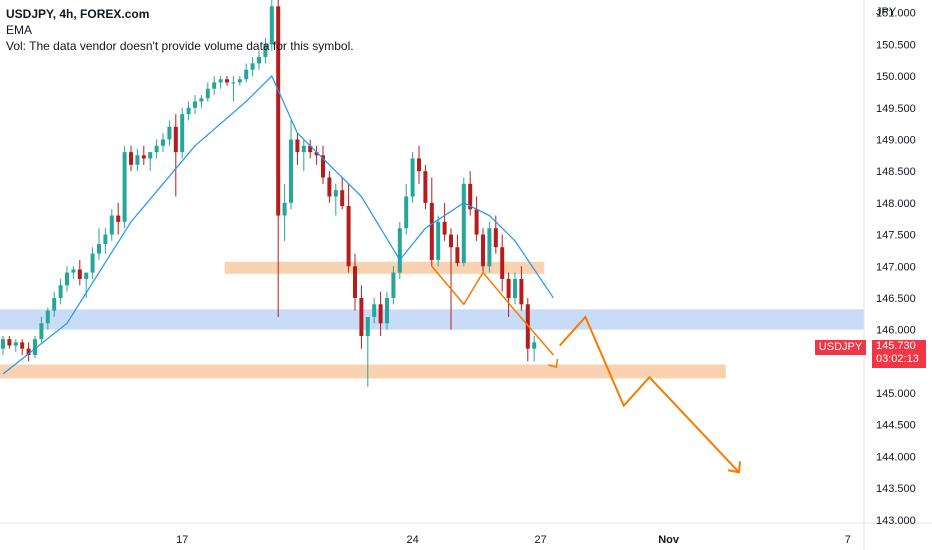 This screenshot has width=932, height=550. I want to click on price-tick-label: 148.000, so click(896, 204).